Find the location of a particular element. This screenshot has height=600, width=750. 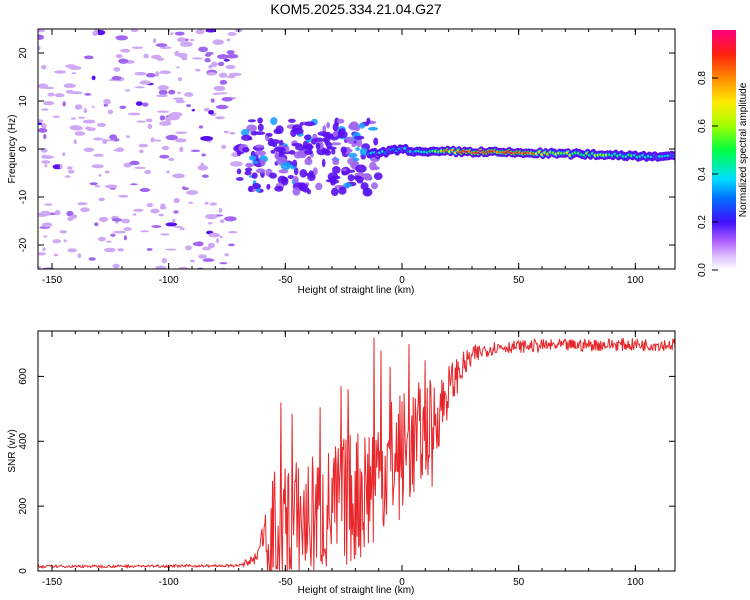

colorbar-gradient is located at coordinates (724, 150).